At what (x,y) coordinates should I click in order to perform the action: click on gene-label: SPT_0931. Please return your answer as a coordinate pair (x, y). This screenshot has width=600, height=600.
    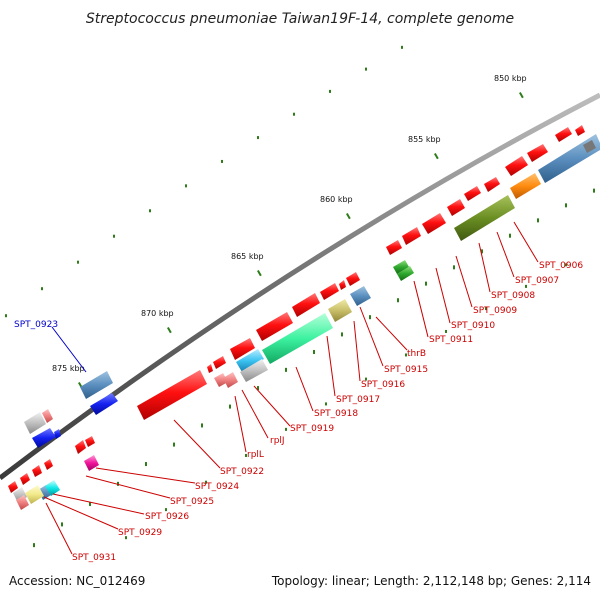
    Looking at the image, I should click on (94, 558).